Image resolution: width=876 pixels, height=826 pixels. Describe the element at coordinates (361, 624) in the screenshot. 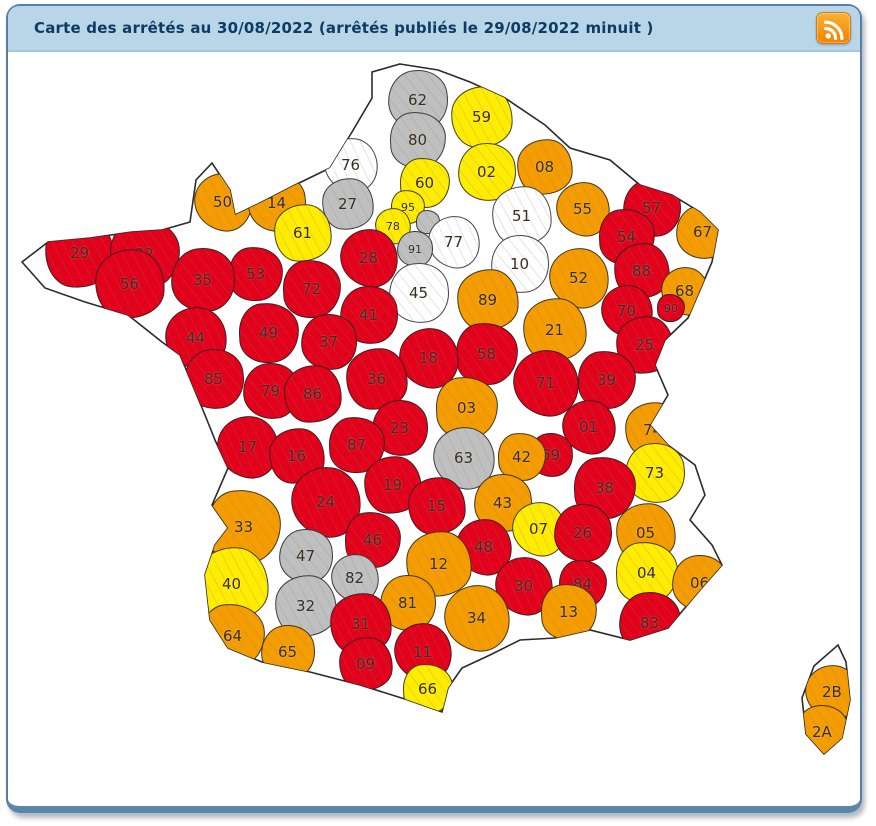

I see `department-number: 31` at that location.